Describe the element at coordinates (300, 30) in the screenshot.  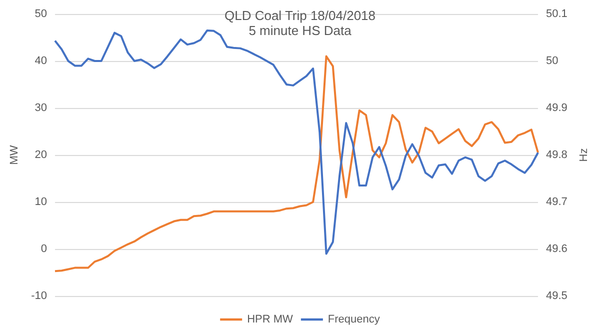
I see `text: 5 minute HS Data` at that location.